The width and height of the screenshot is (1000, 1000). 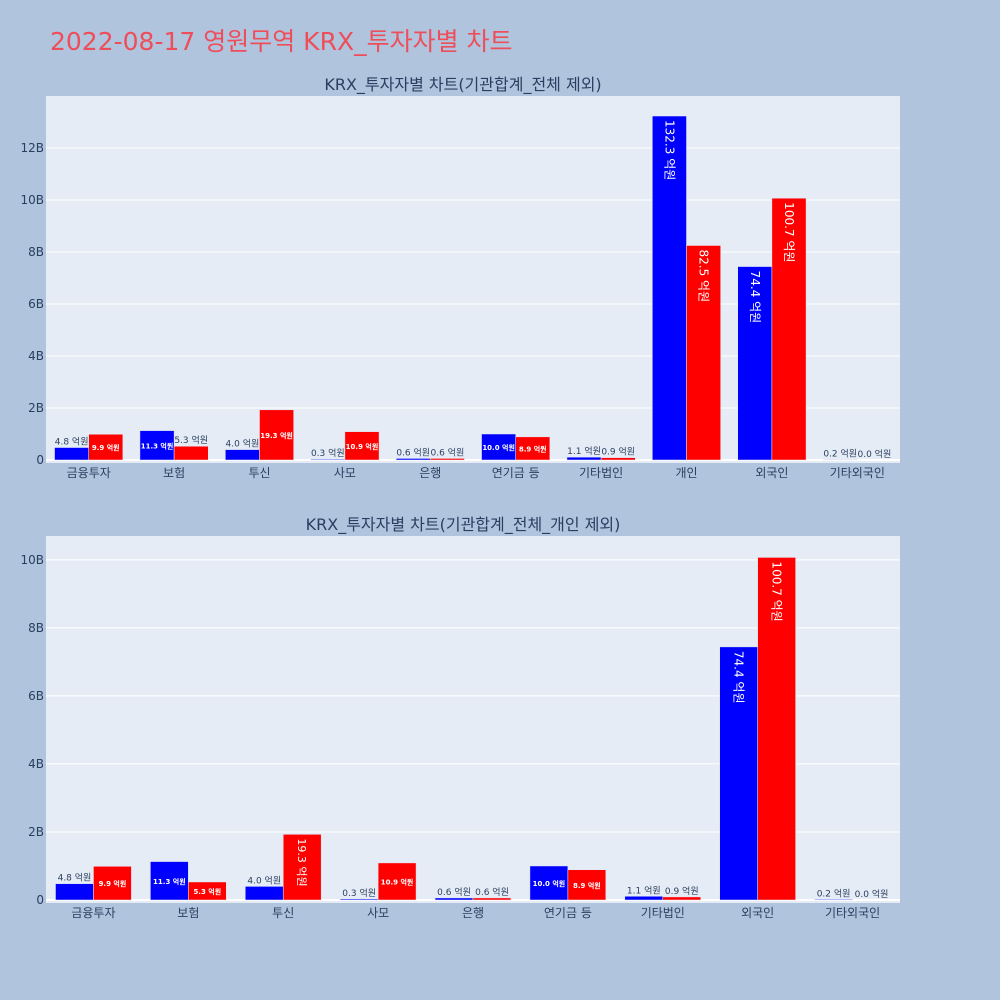 I want to click on x-tick-label: 보험, so click(x=174, y=473).